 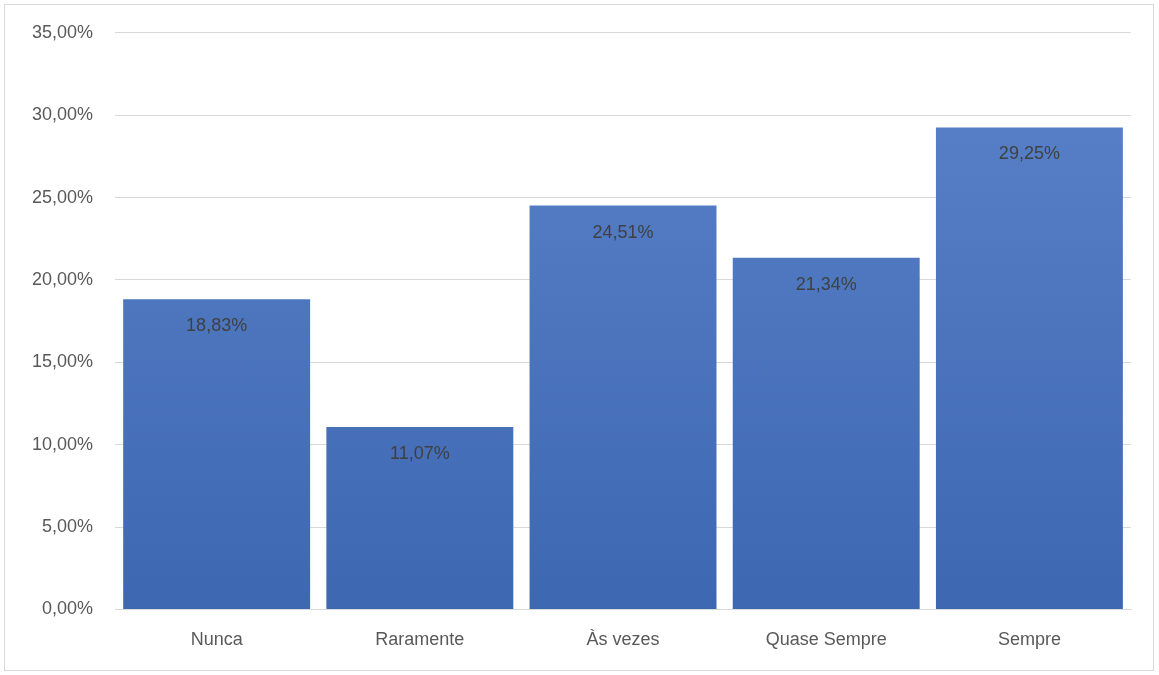 What do you see at coordinates (68, 526) in the screenshot?
I see `y-tick-label: 5,00%` at bounding box center [68, 526].